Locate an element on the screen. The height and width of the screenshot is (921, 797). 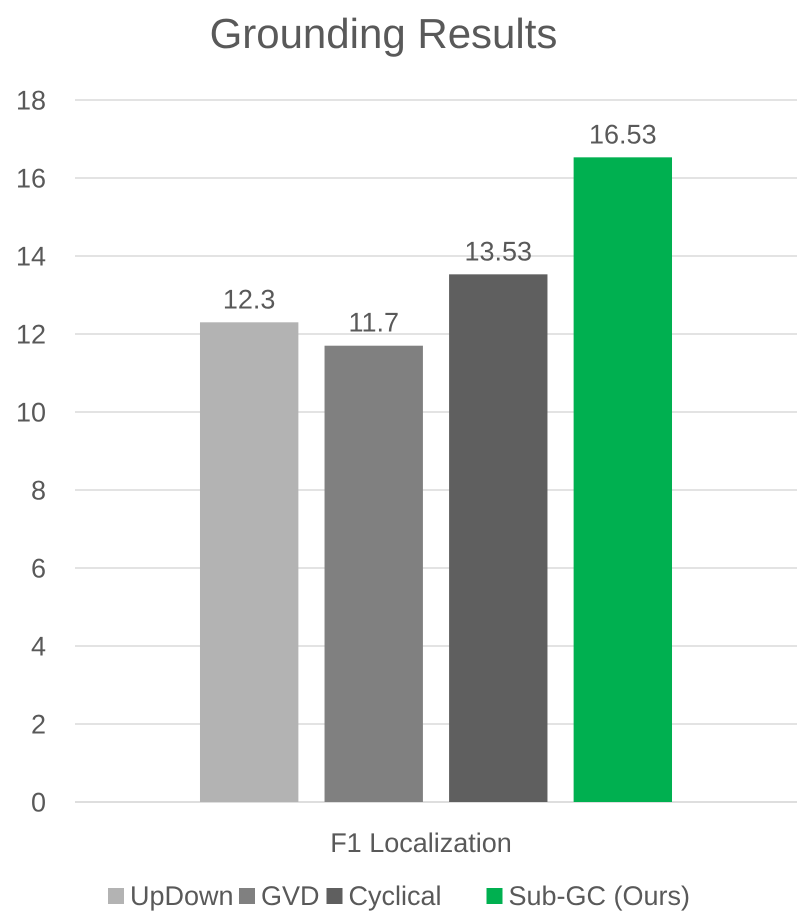
y-tick-label: 18 is located at coordinates (31, 100).